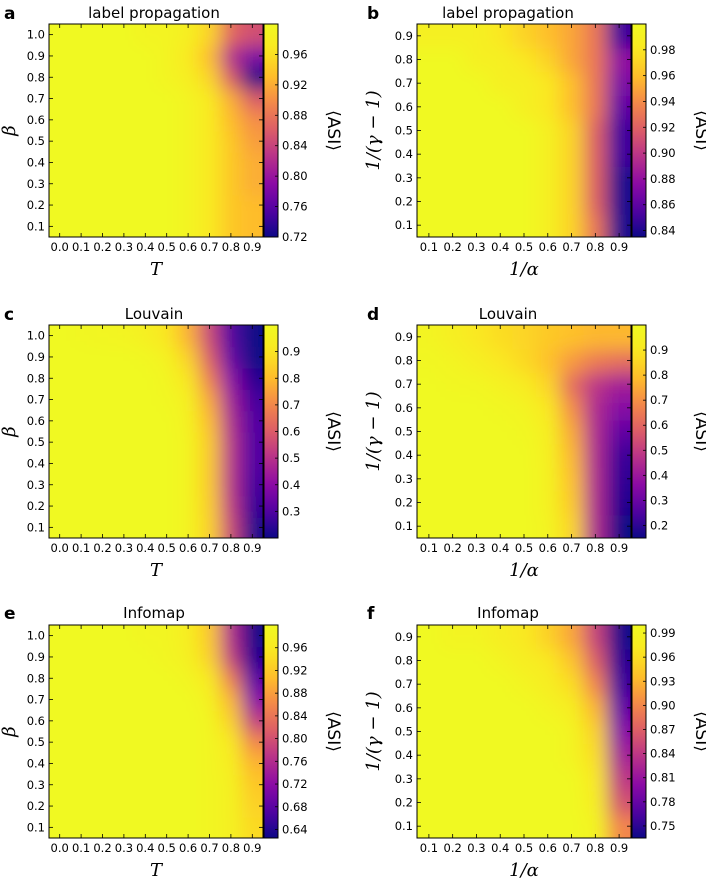 The width and height of the screenshot is (706, 881). Describe the element at coordinates (36, 205) in the screenshot. I see `y-tick-label: 0.2` at that location.